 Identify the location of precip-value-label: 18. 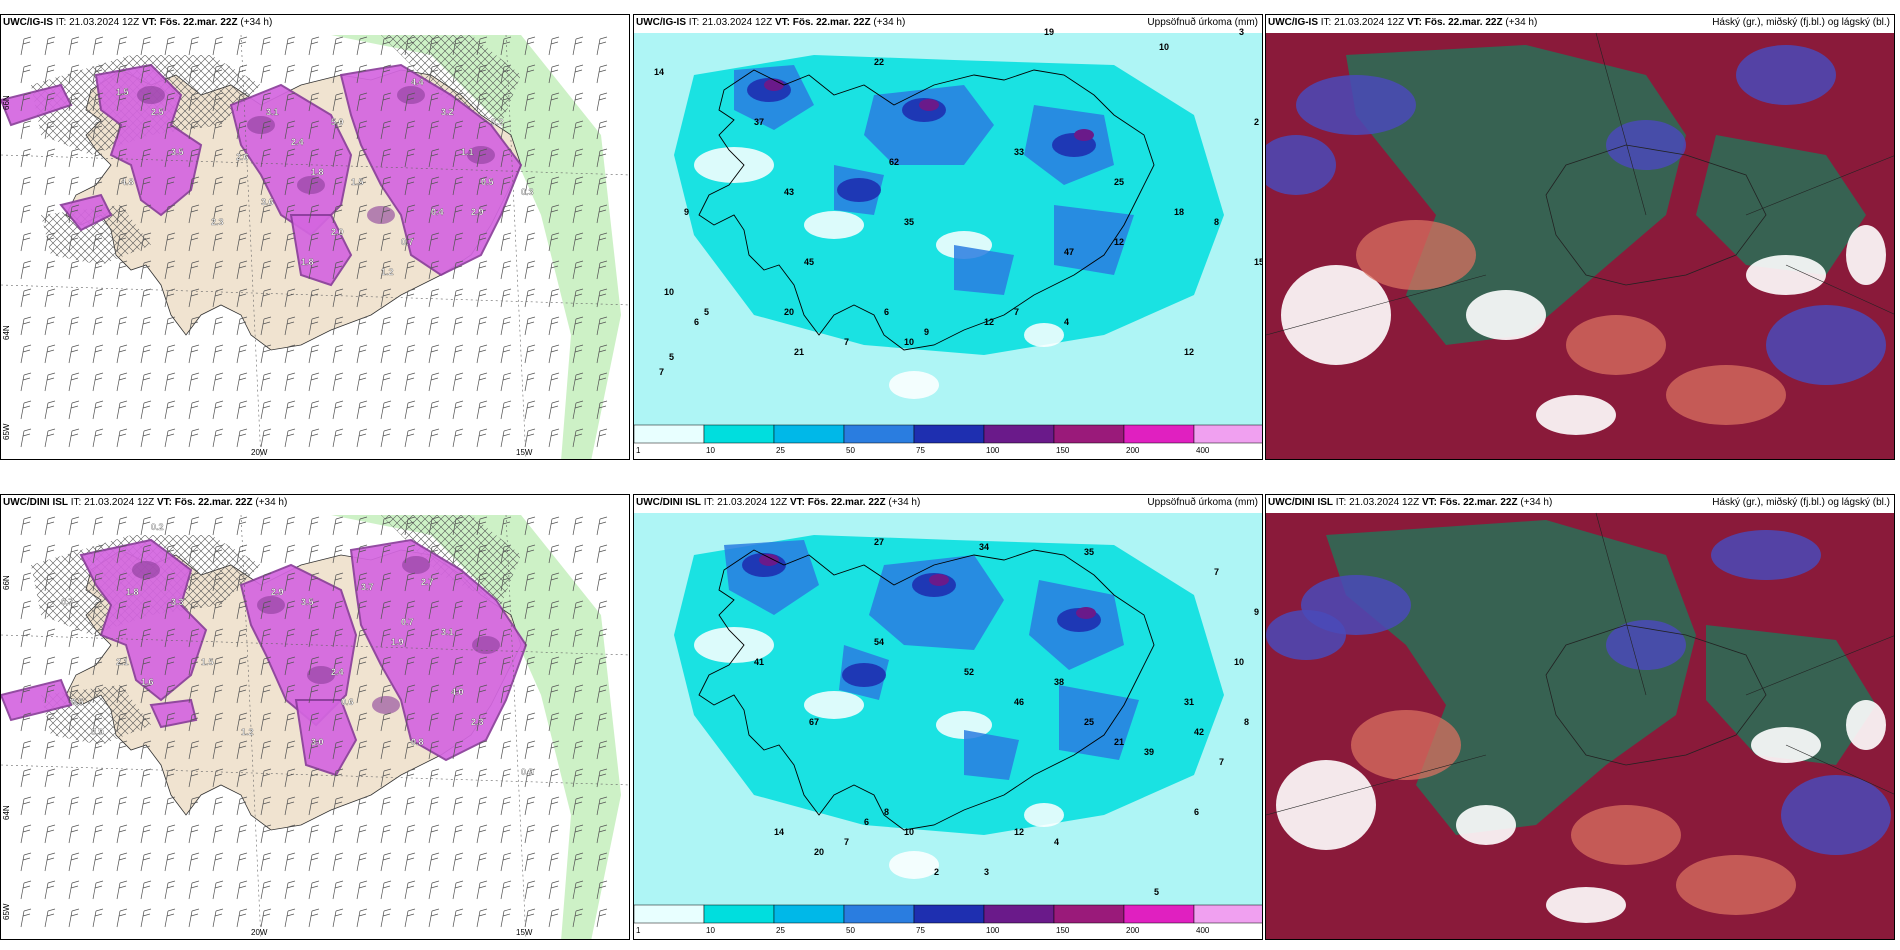
(1179, 212).